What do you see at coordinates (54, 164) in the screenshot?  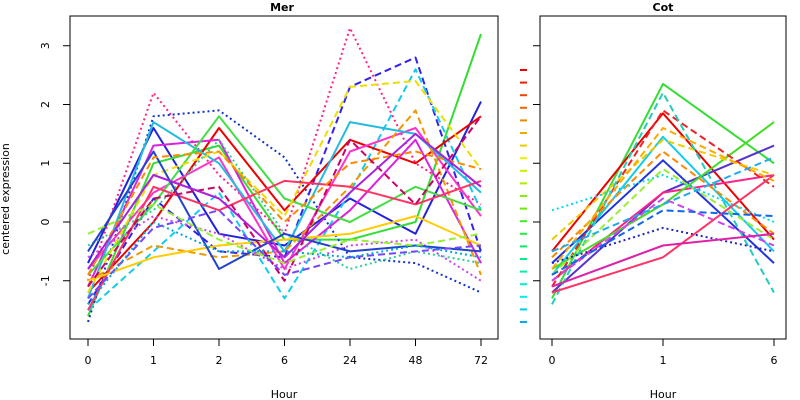 I see `mer-y-axis: -1 0 1 2 3` at bounding box center [54, 164].